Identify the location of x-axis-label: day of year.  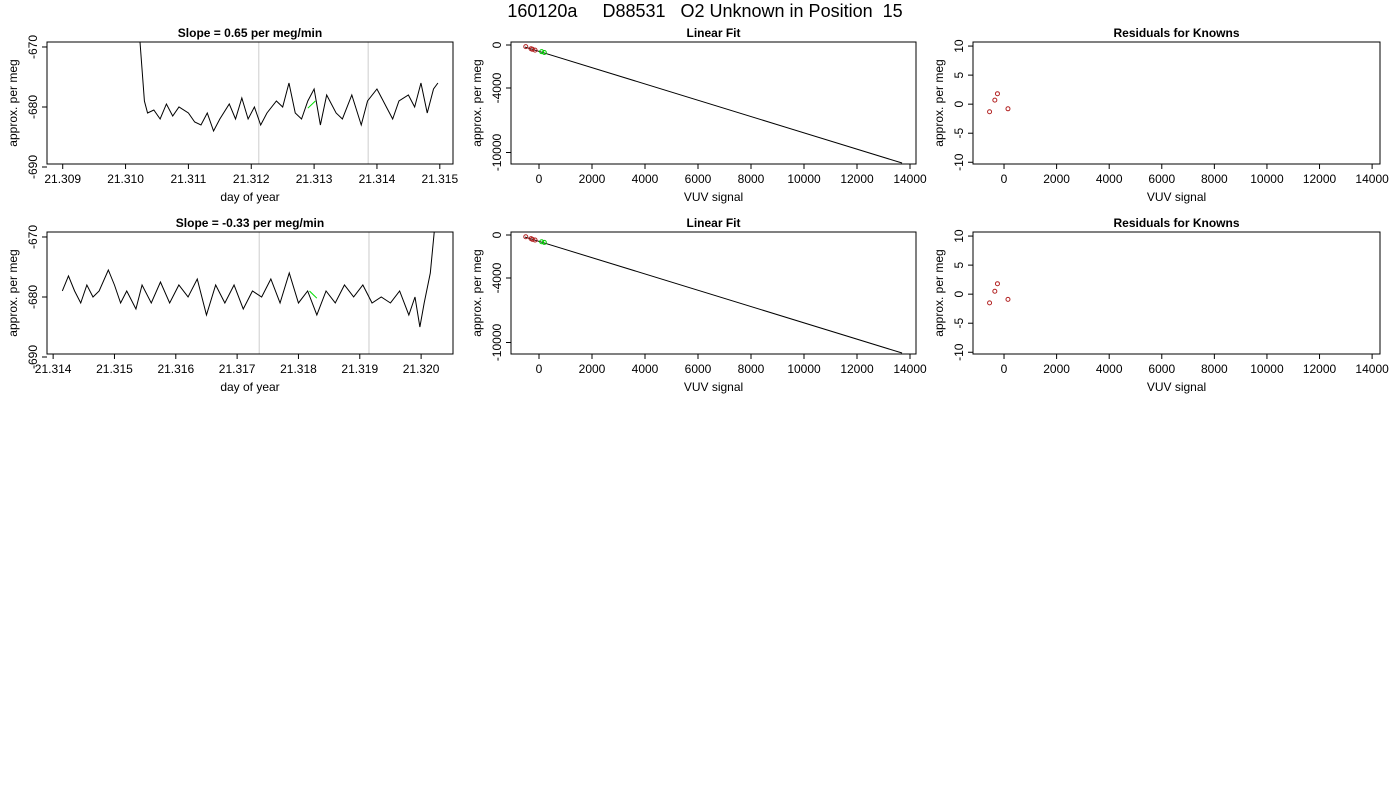
(249, 387).